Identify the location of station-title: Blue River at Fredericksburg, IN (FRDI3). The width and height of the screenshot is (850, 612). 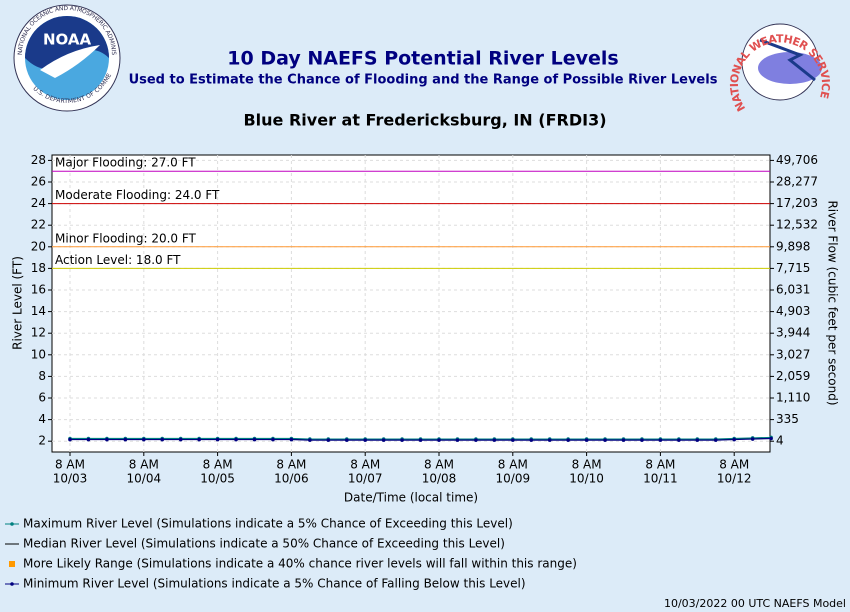
(424, 120).